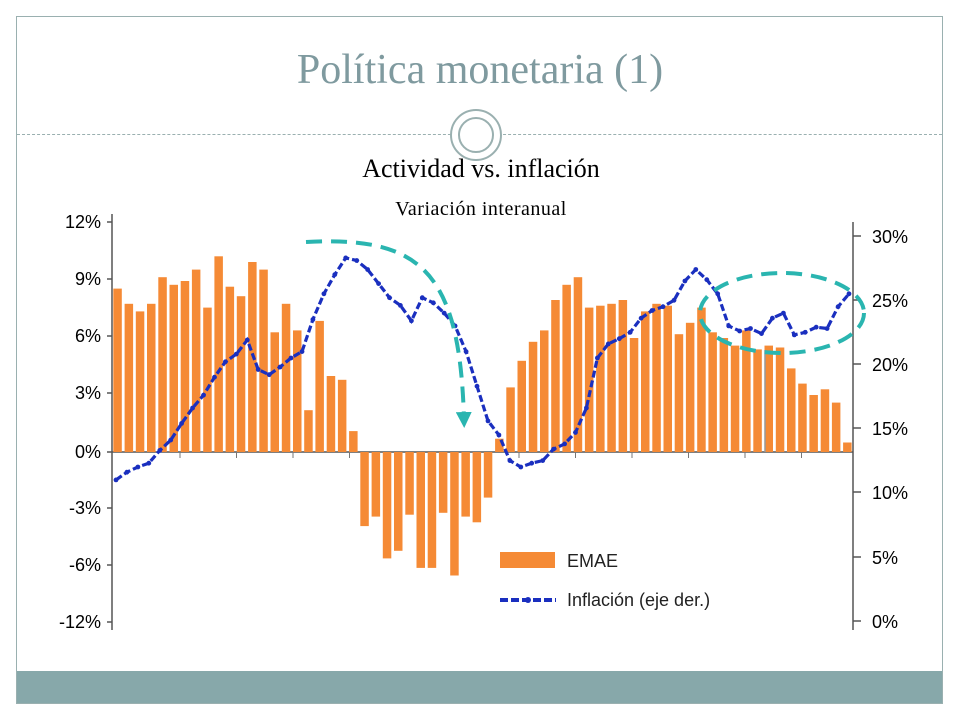  Describe the element at coordinates (890, 493) in the screenshot. I see `right-tick-label: 10%` at that location.